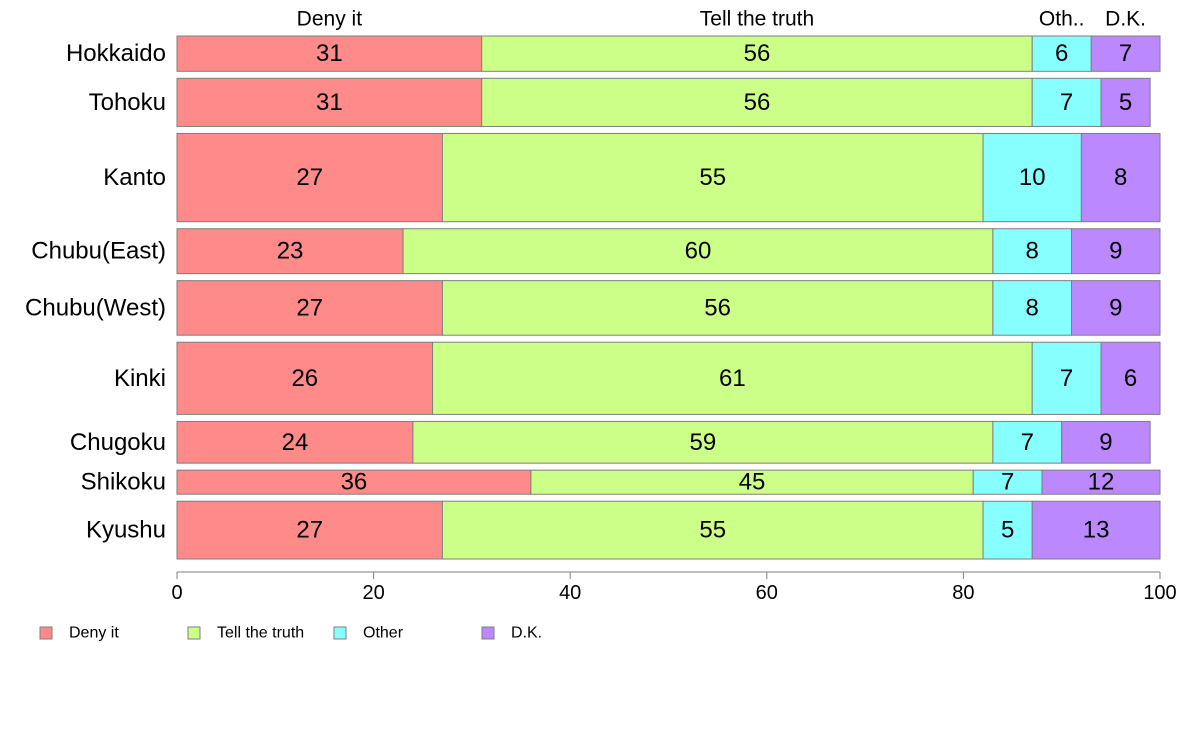 This screenshot has height=741, width=1188. What do you see at coordinates (94, 633) in the screenshot?
I see `legend-label: Deny it` at bounding box center [94, 633].